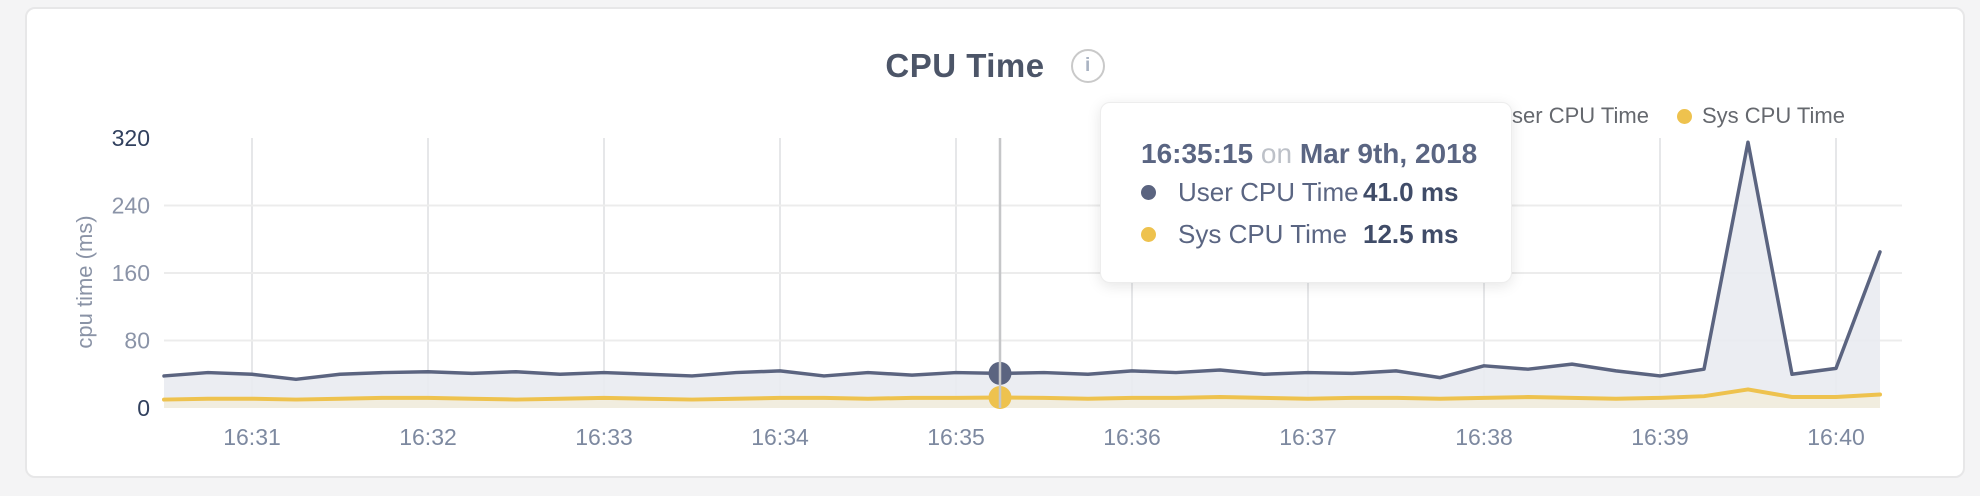 This screenshot has width=1980, height=496. I want to click on x-tick-label-16:32: 16:32, so click(428, 437).